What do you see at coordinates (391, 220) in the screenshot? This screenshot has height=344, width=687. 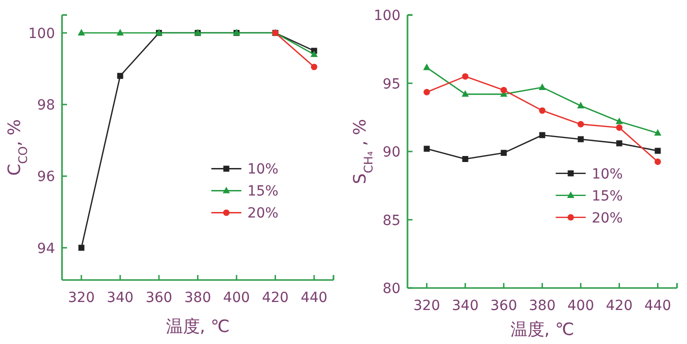 I see `y-tick-label: 85` at bounding box center [391, 220].